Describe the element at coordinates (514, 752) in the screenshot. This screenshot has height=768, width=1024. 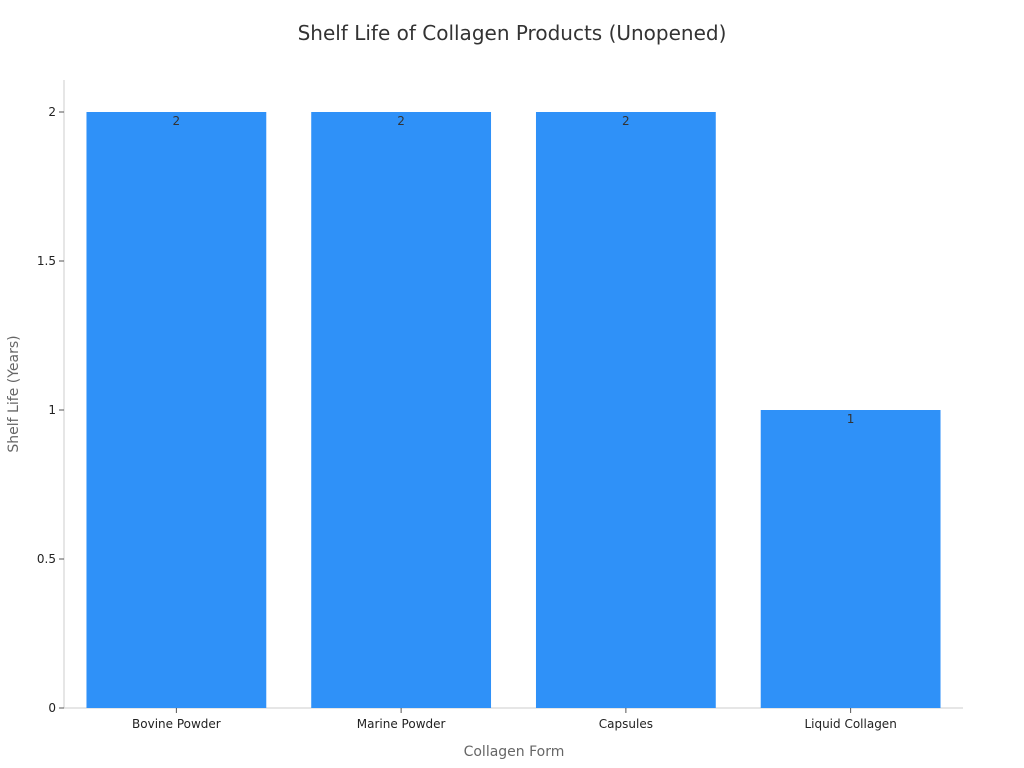
I see `x-axis-title: Collagen Form` at that location.